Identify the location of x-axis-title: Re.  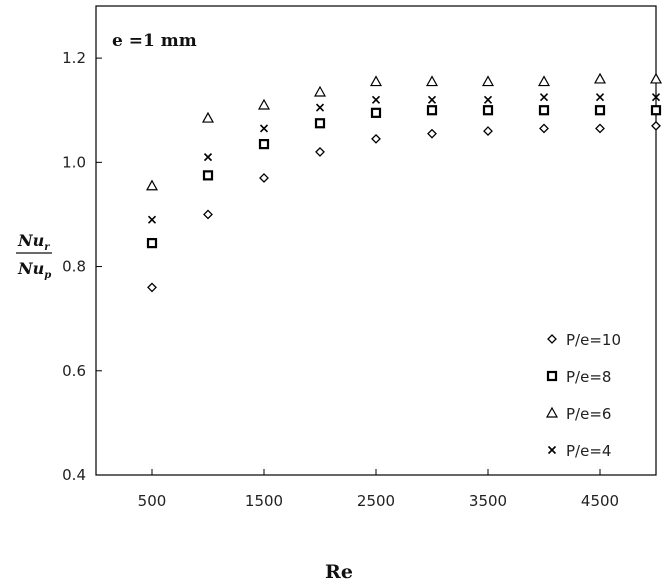
(339, 572).